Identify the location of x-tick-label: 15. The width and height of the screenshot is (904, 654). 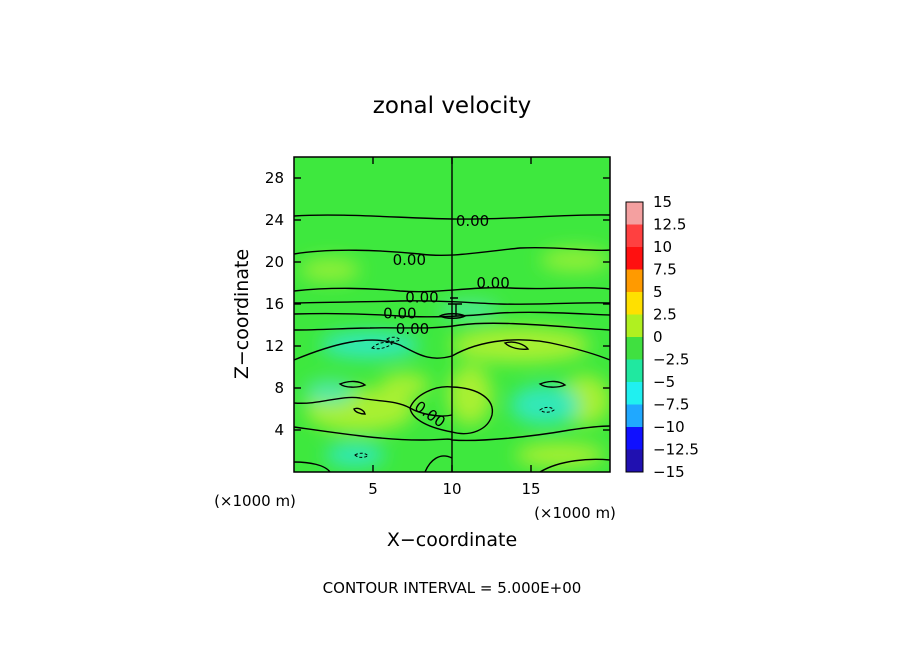
(530, 489).